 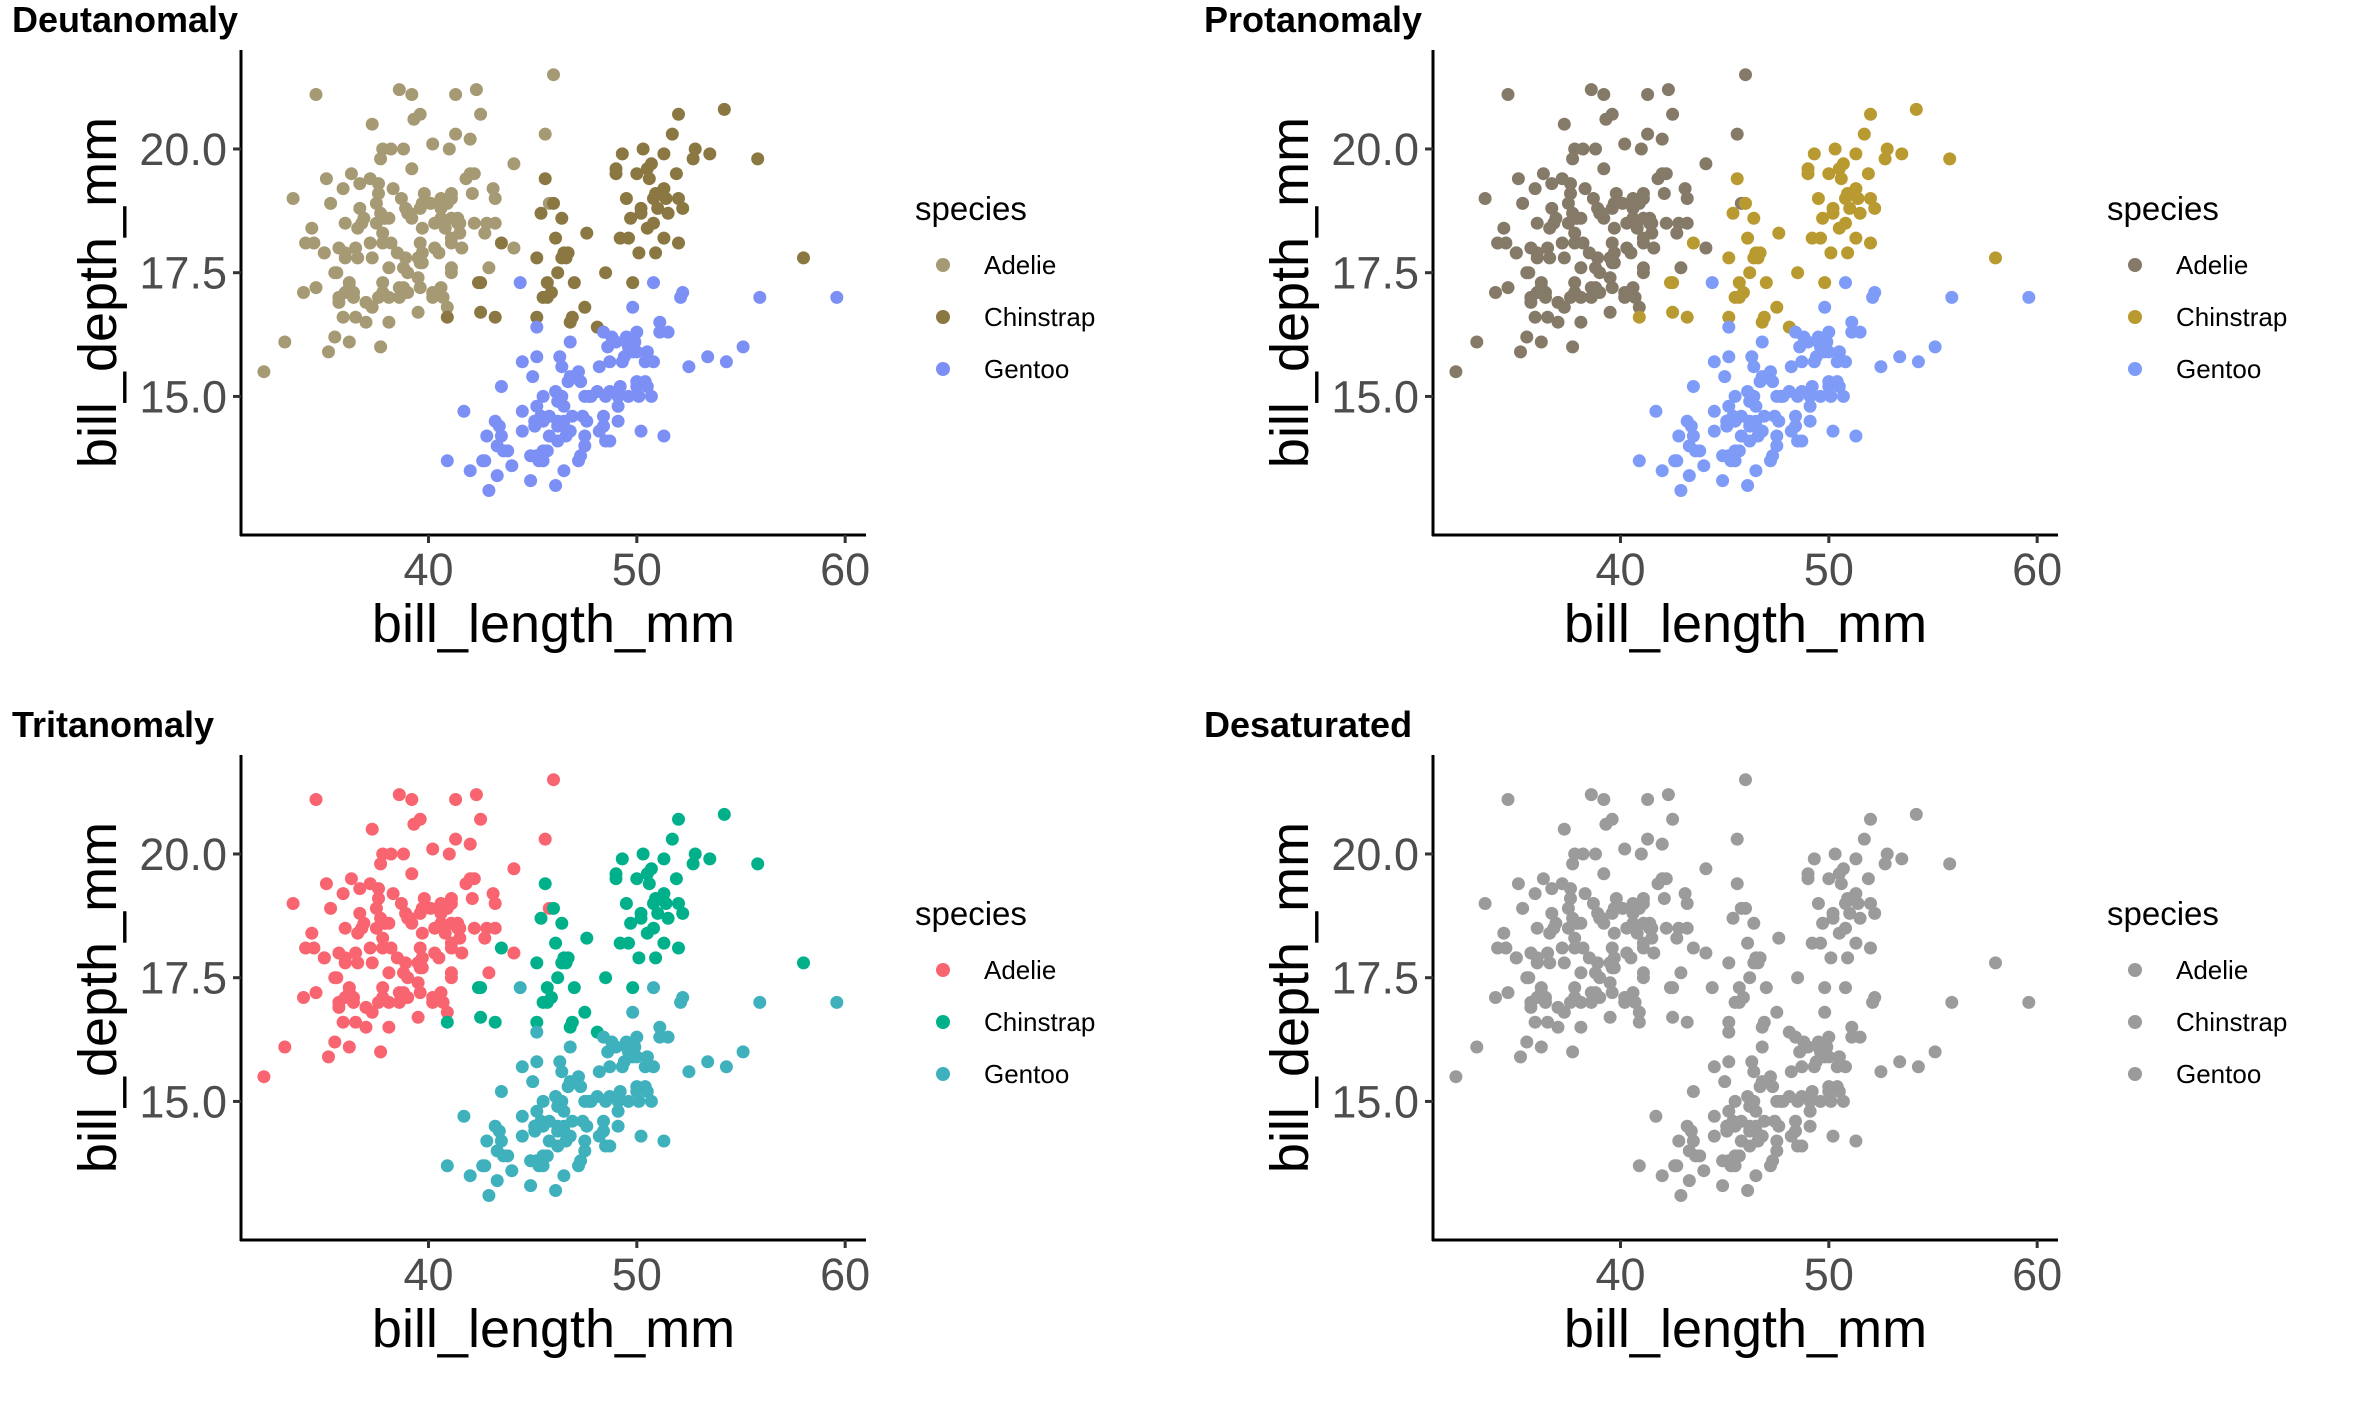 What do you see at coordinates (98, 292) in the screenshot?
I see `y-axis-label: bill_depth_mm` at bounding box center [98, 292].